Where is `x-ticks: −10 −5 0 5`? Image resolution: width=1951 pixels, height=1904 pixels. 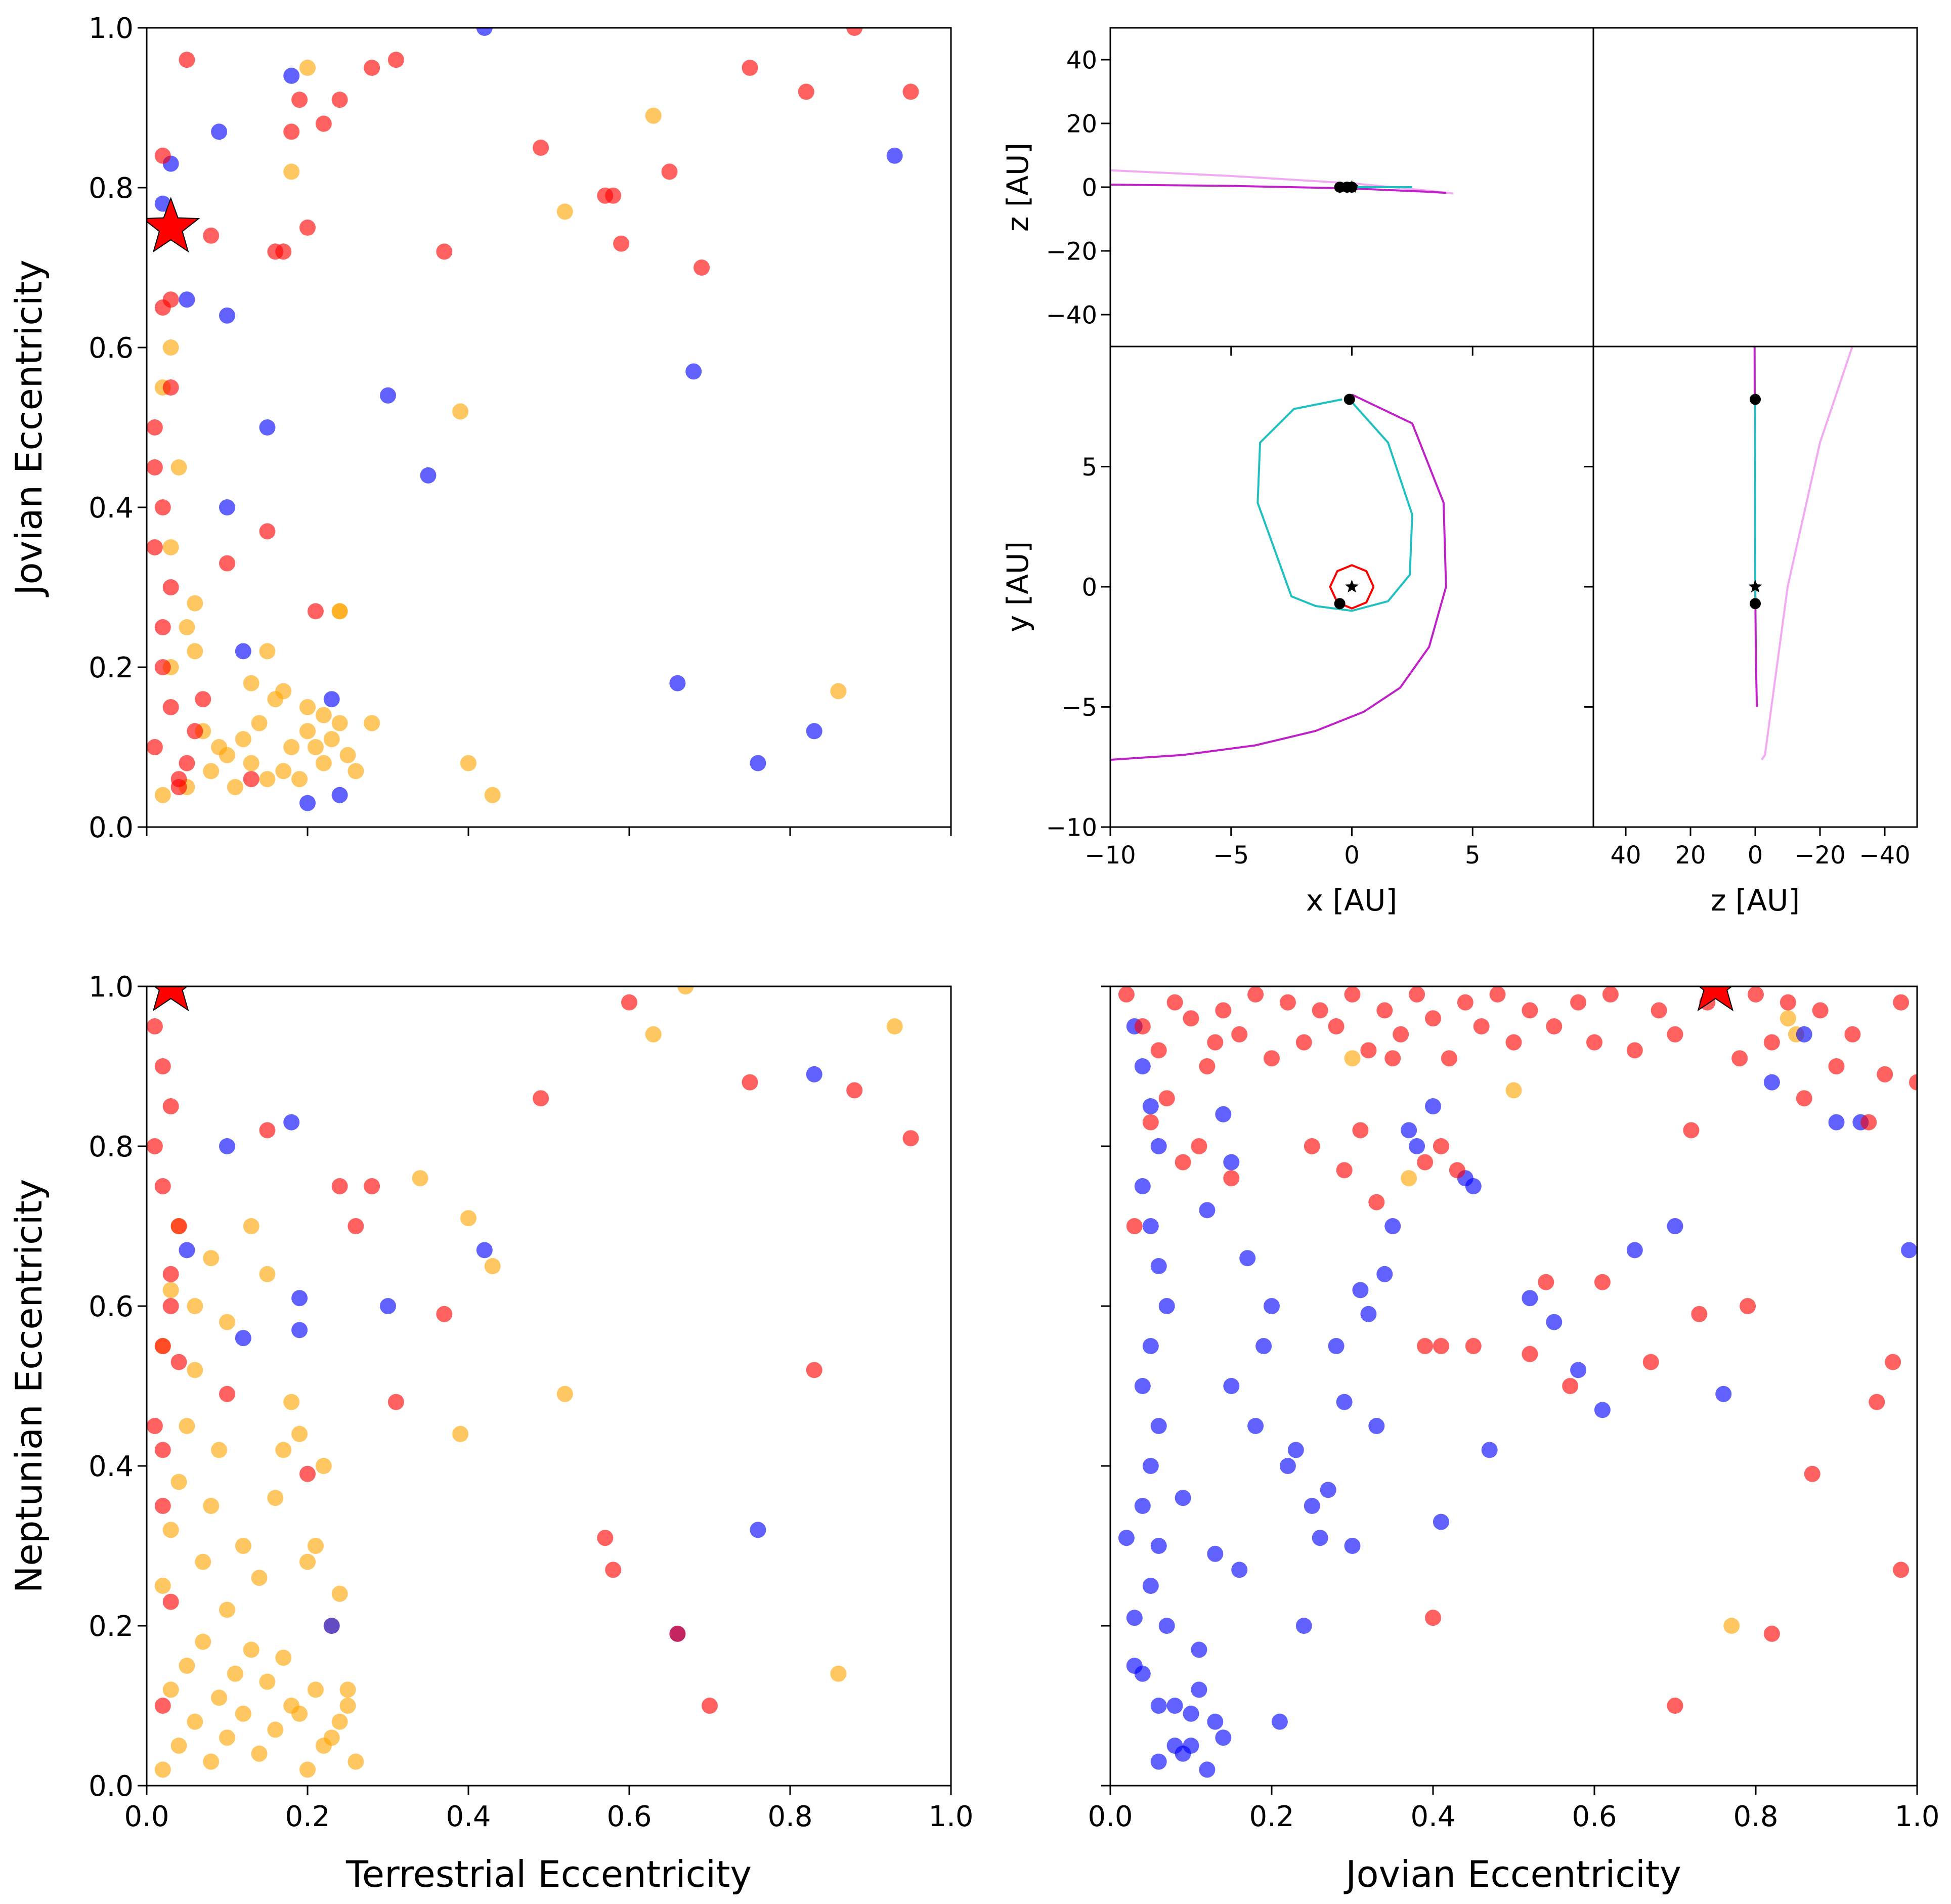 x-ticks: −10 −5 0 5 is located at coordinates (1283, 849).